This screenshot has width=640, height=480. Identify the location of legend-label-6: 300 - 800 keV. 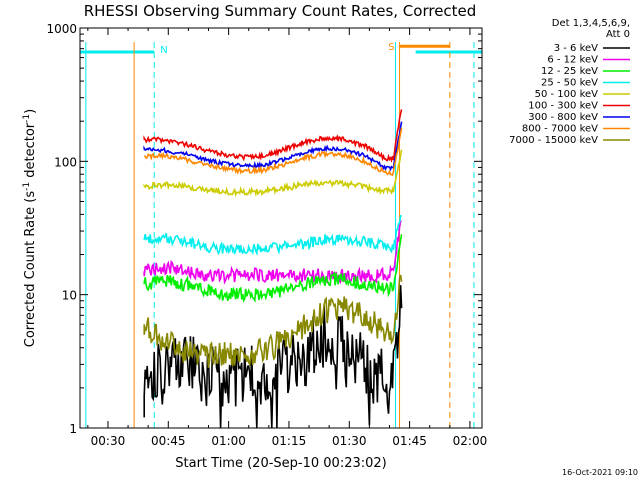
(563, 117).